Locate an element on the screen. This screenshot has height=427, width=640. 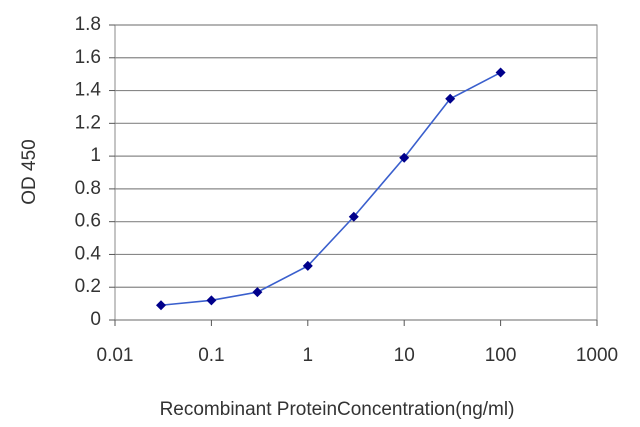
y-tick-label: 1.2 is located at coordinates (88, 122).